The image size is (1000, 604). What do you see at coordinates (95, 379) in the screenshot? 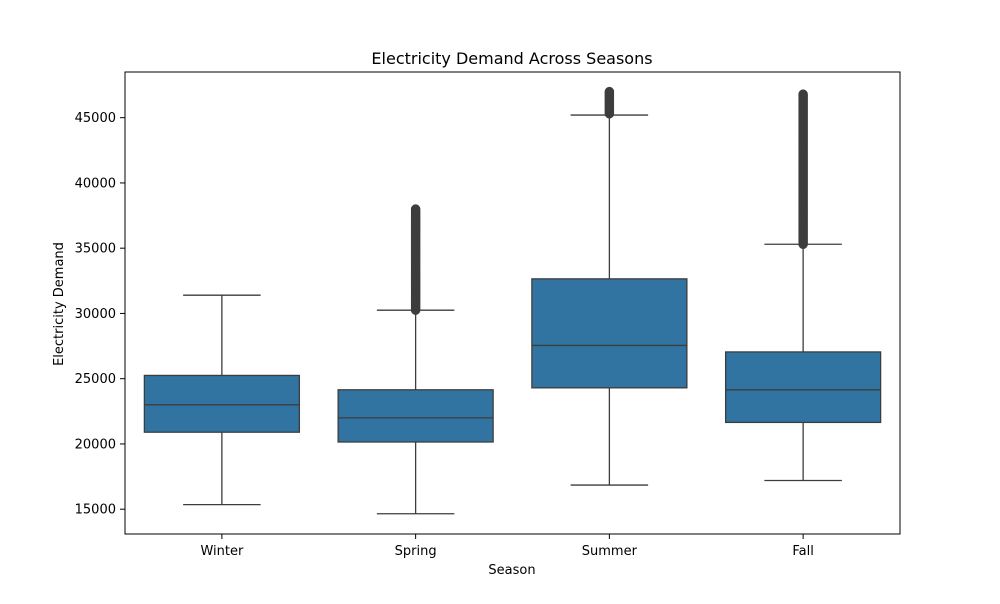
I see `y-tick-label: 25000` at bounding box center [95, 379].